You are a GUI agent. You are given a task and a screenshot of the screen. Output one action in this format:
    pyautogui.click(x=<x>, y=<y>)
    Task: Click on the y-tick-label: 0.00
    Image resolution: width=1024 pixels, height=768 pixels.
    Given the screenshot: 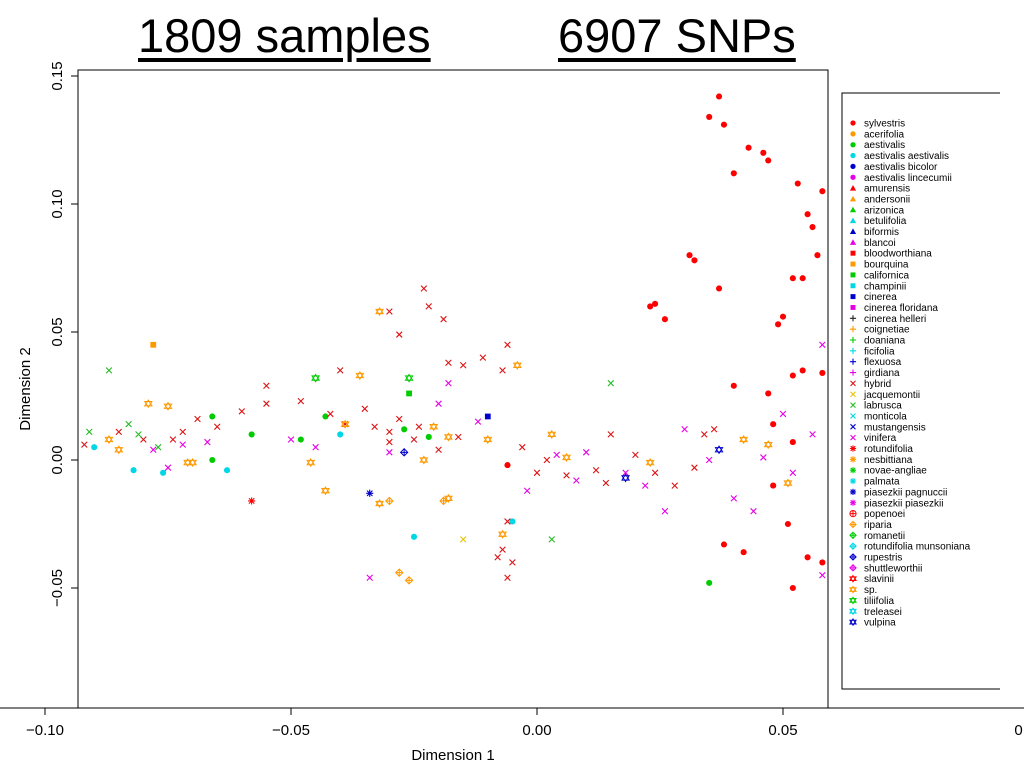 What is the action you would take?
    pyautogui.click(x=57, y=459)
    